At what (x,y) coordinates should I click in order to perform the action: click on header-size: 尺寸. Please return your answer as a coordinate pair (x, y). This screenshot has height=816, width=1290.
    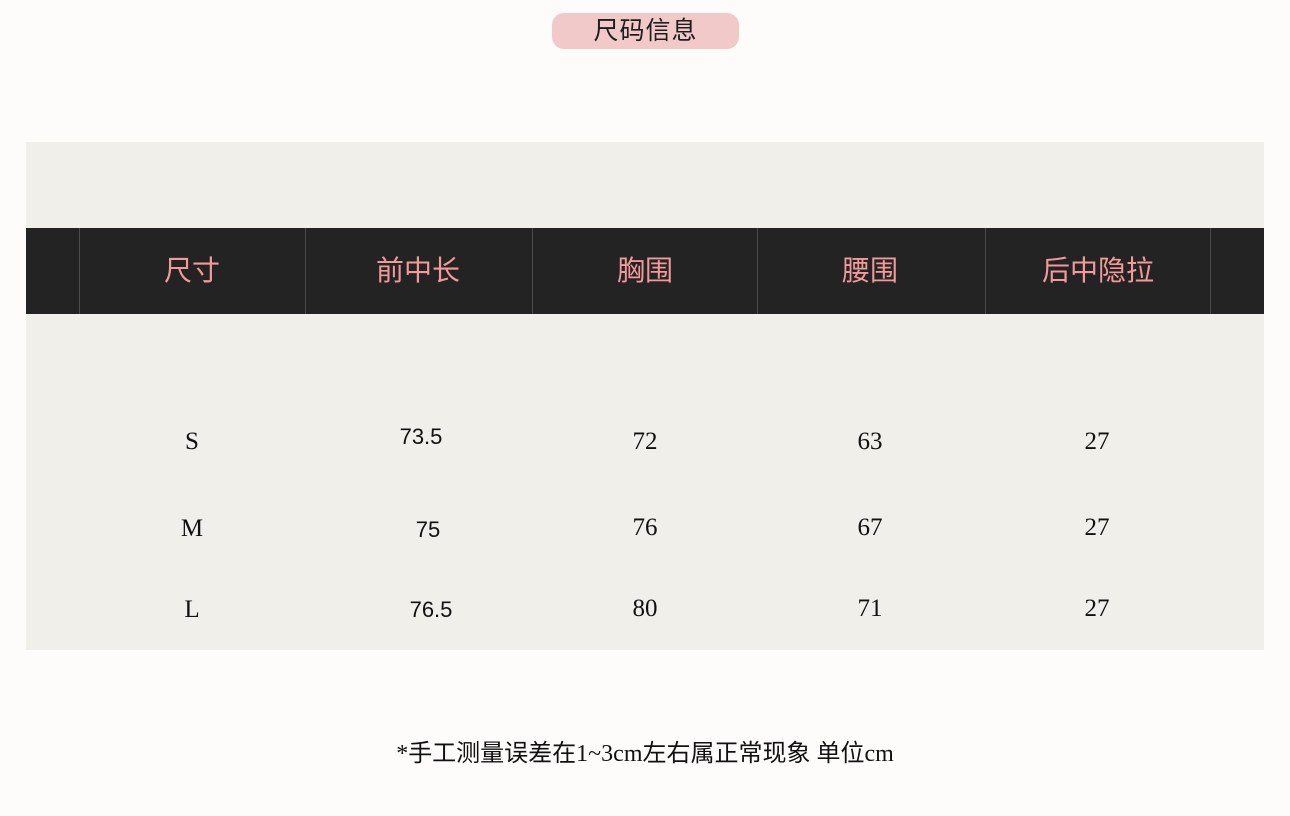
    Looking at the image, I should click on (191, 270).